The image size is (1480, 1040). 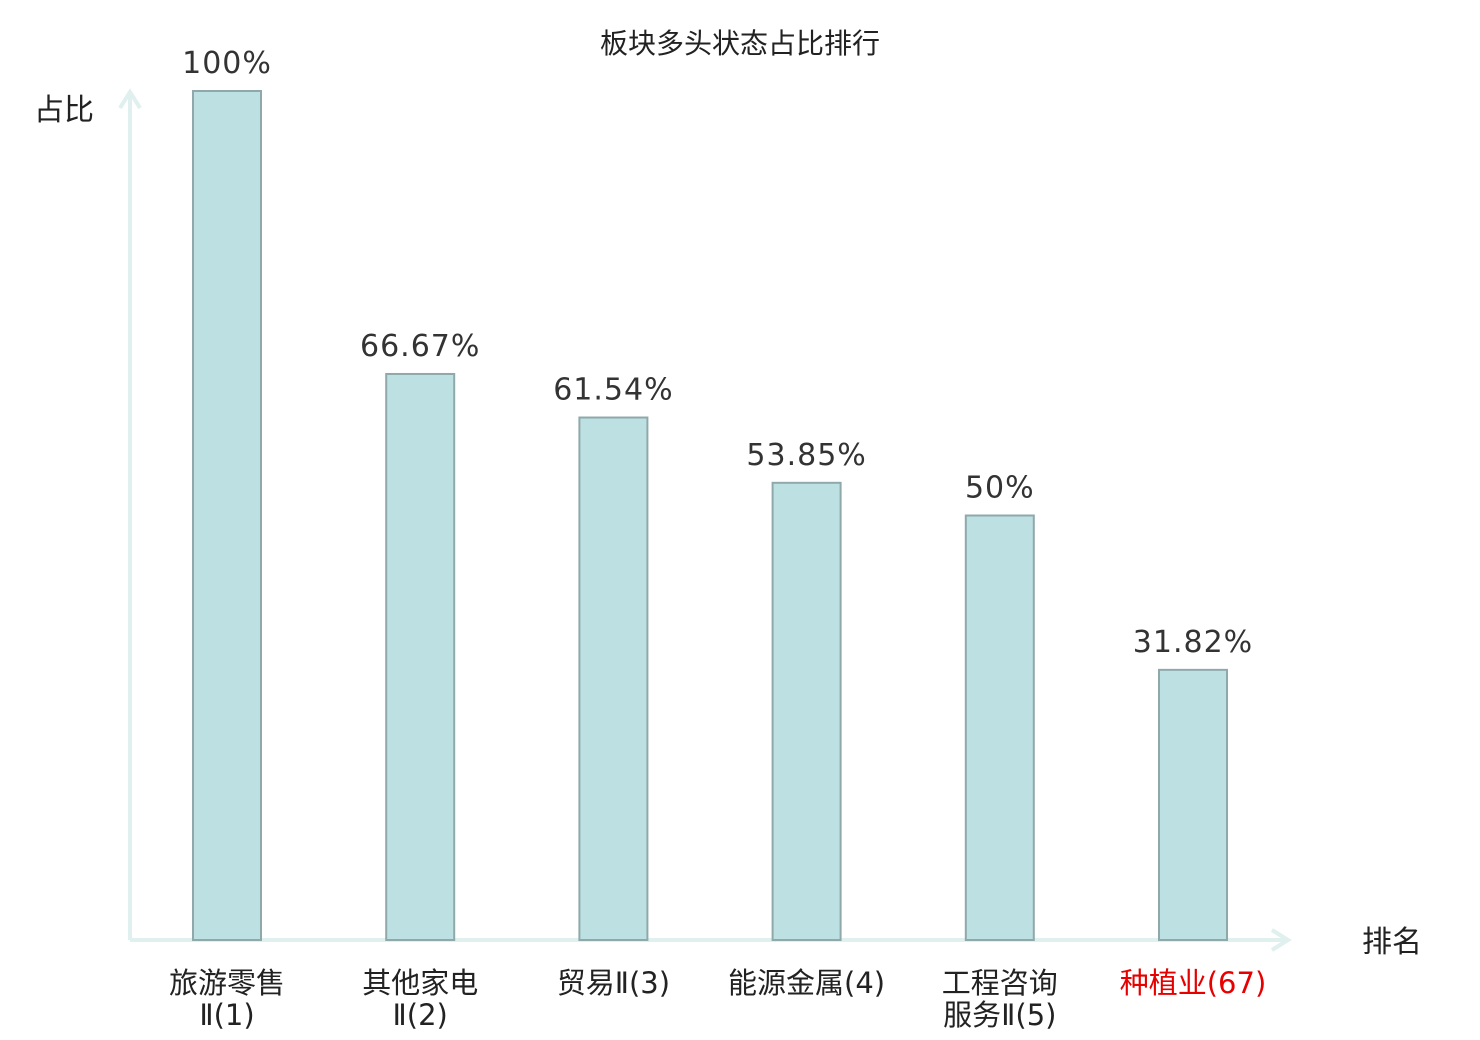 What do you see at coordinates (130, 99) in the screenshot?
I see `y-axis-arrow` at bounding box center [130, 99].